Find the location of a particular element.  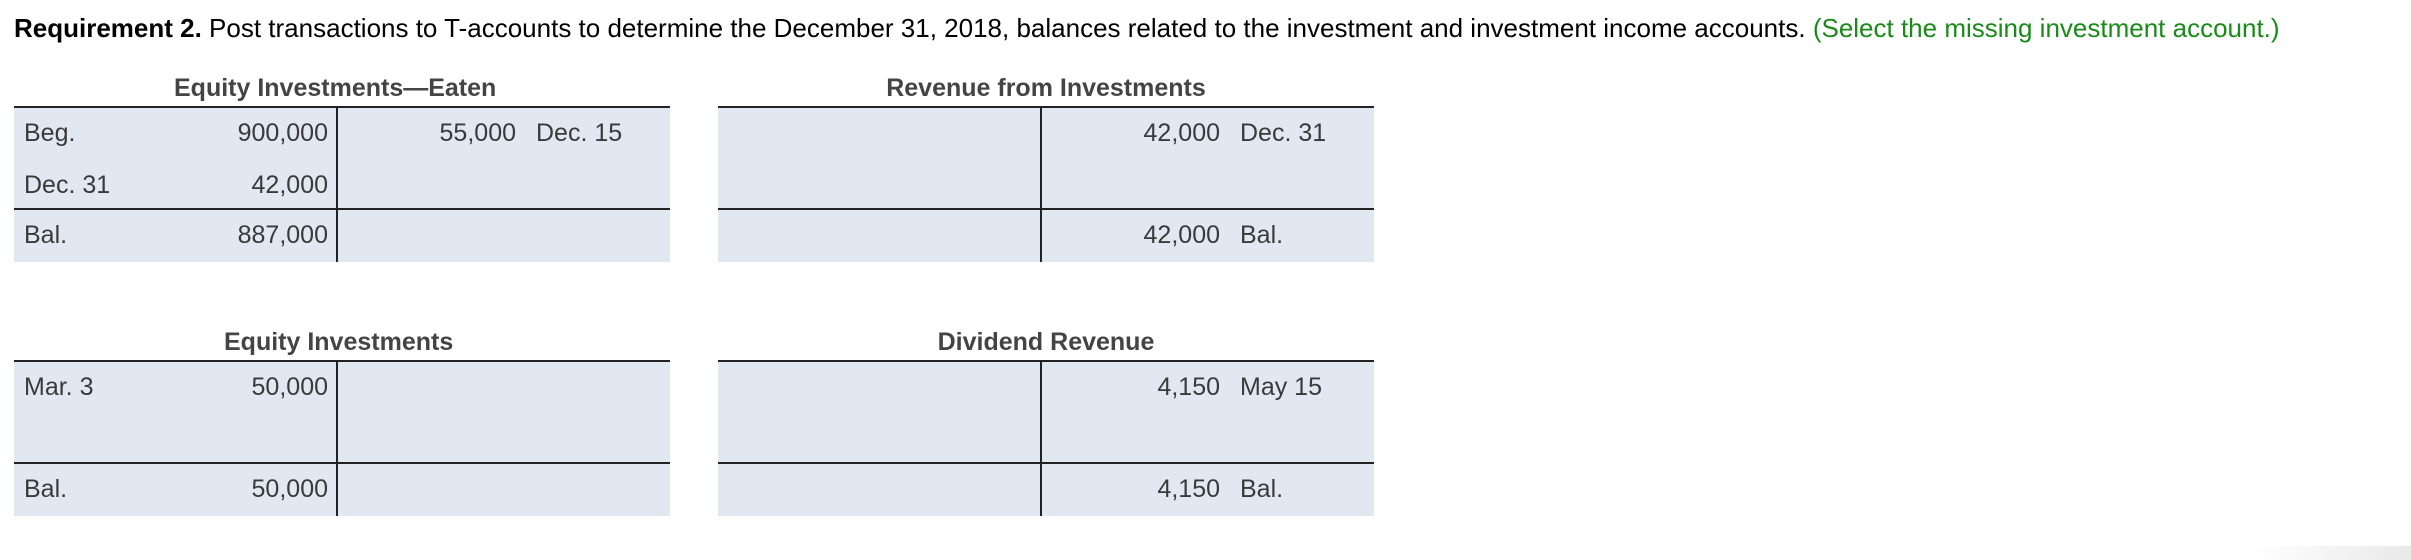

debit-amount-cell: 50,000 is located at coordinates (289, 387).